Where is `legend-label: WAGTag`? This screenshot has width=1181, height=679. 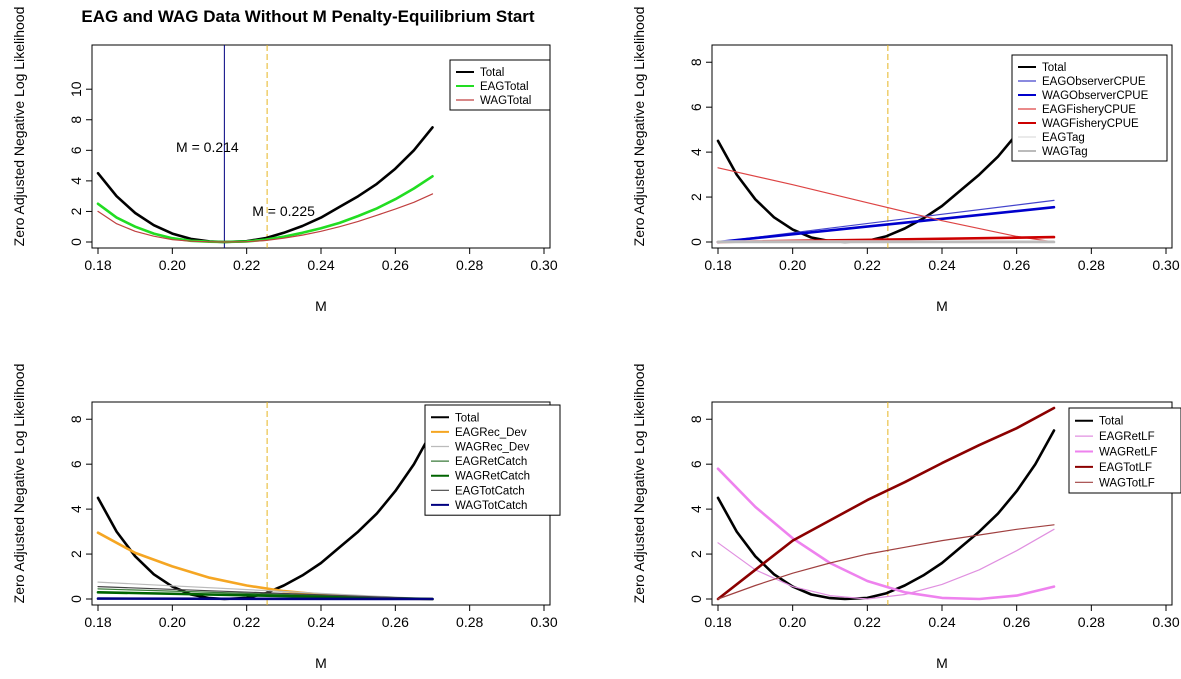
legend-label: WAGTag is located at coordinates (1065, 152).